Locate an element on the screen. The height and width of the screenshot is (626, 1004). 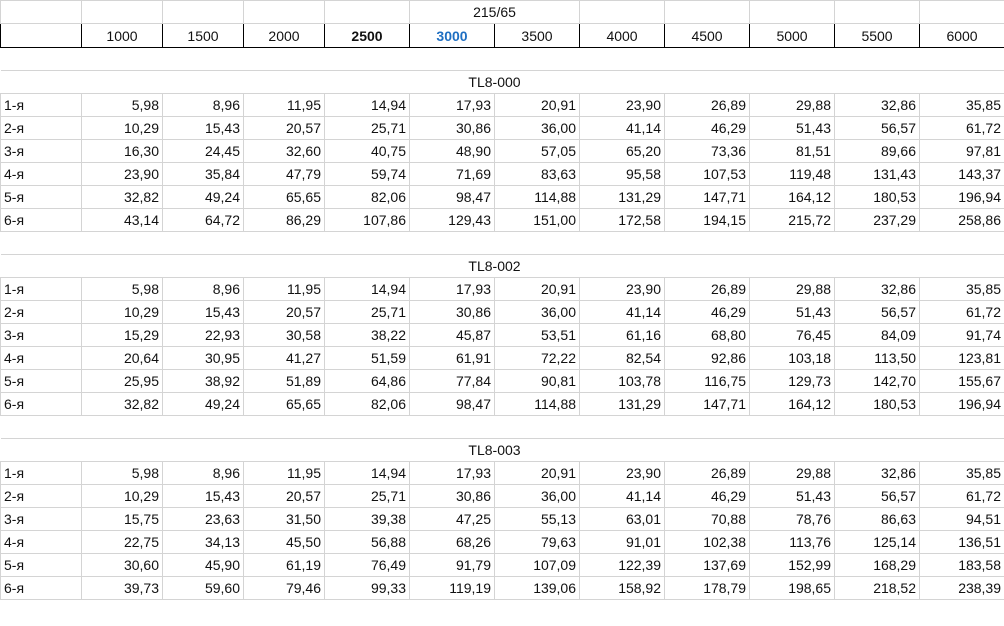
speed-value-cell: 107,53 is located at coordinates (707, 174).